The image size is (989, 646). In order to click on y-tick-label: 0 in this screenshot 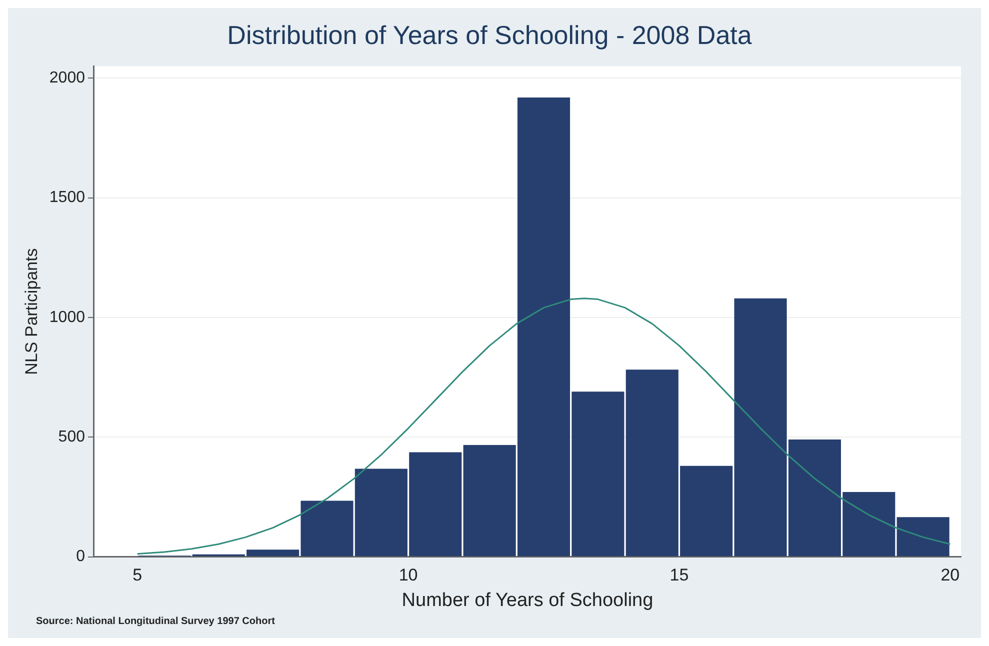, I will do `click(81, 557)`.